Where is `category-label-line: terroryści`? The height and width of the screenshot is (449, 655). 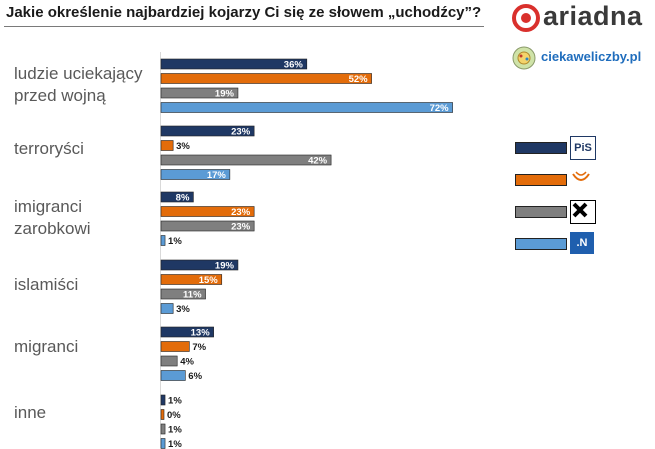 category-label-line: terroryści is located at coordinates (49, 148).